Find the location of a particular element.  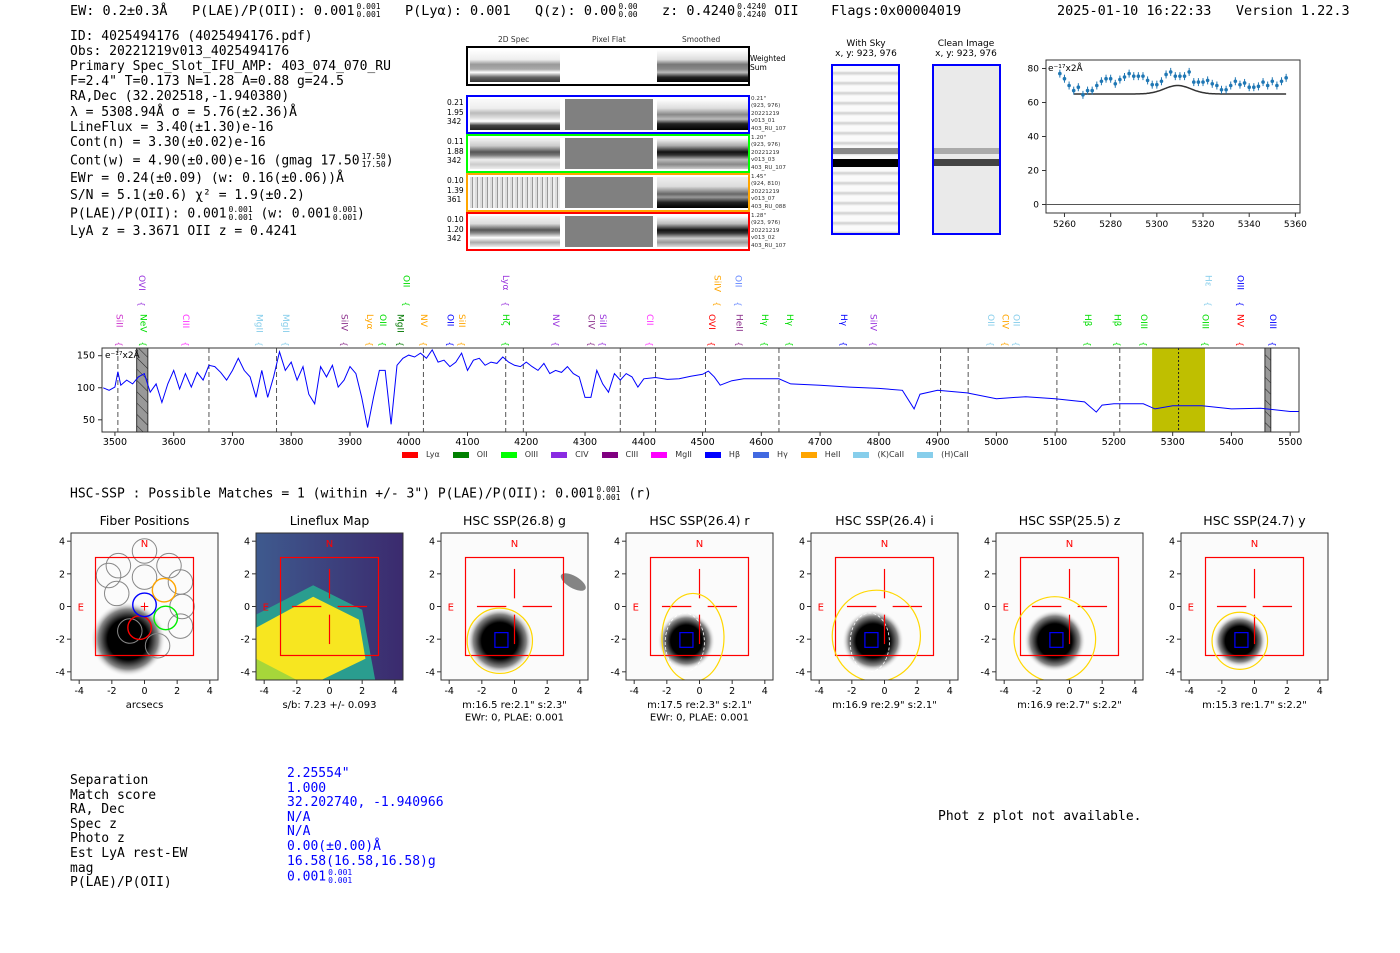

lower: 0.00 is located at coordinates (628, 14).